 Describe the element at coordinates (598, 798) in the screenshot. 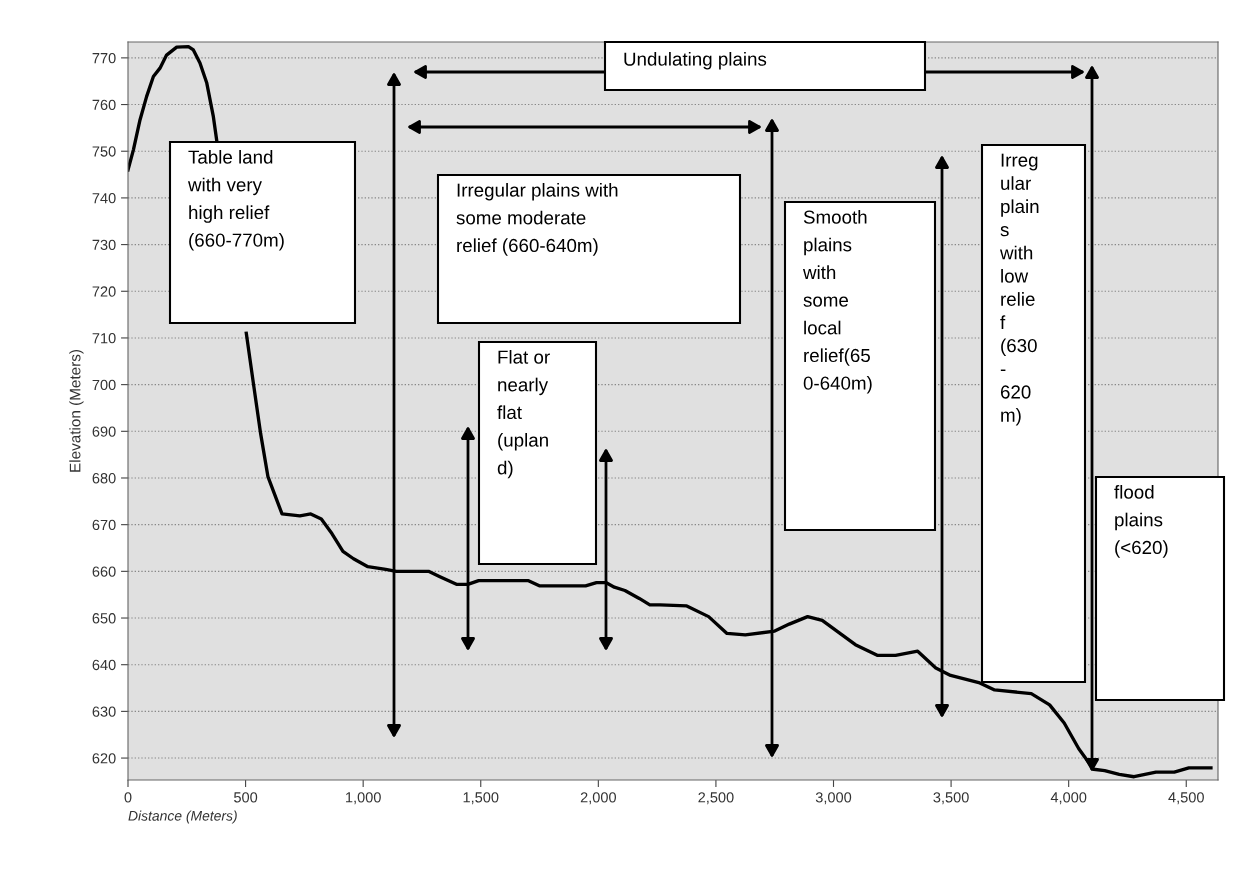

I see `x-tick-label: 2,000` at that location.